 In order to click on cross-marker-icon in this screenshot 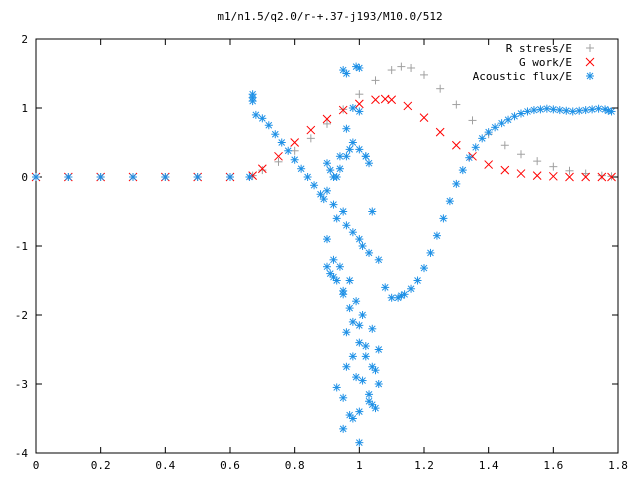, I will do `click(590, 62)`.